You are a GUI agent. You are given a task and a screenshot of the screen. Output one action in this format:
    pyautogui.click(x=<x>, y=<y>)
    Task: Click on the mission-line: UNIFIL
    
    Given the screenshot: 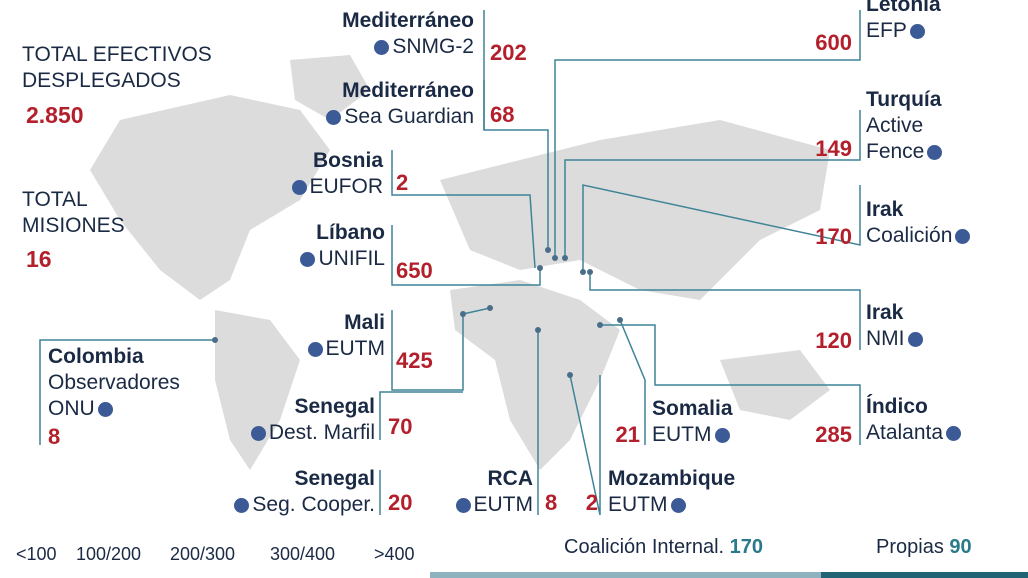 What is the action you would take?
    pyautogui.click(x=341, y=259)
    